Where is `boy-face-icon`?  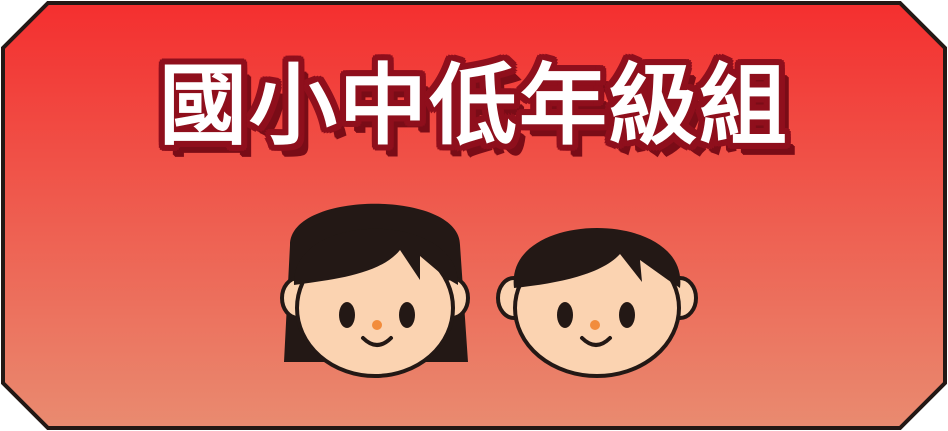 boy-face-icon is located at coordinates (597, 303).